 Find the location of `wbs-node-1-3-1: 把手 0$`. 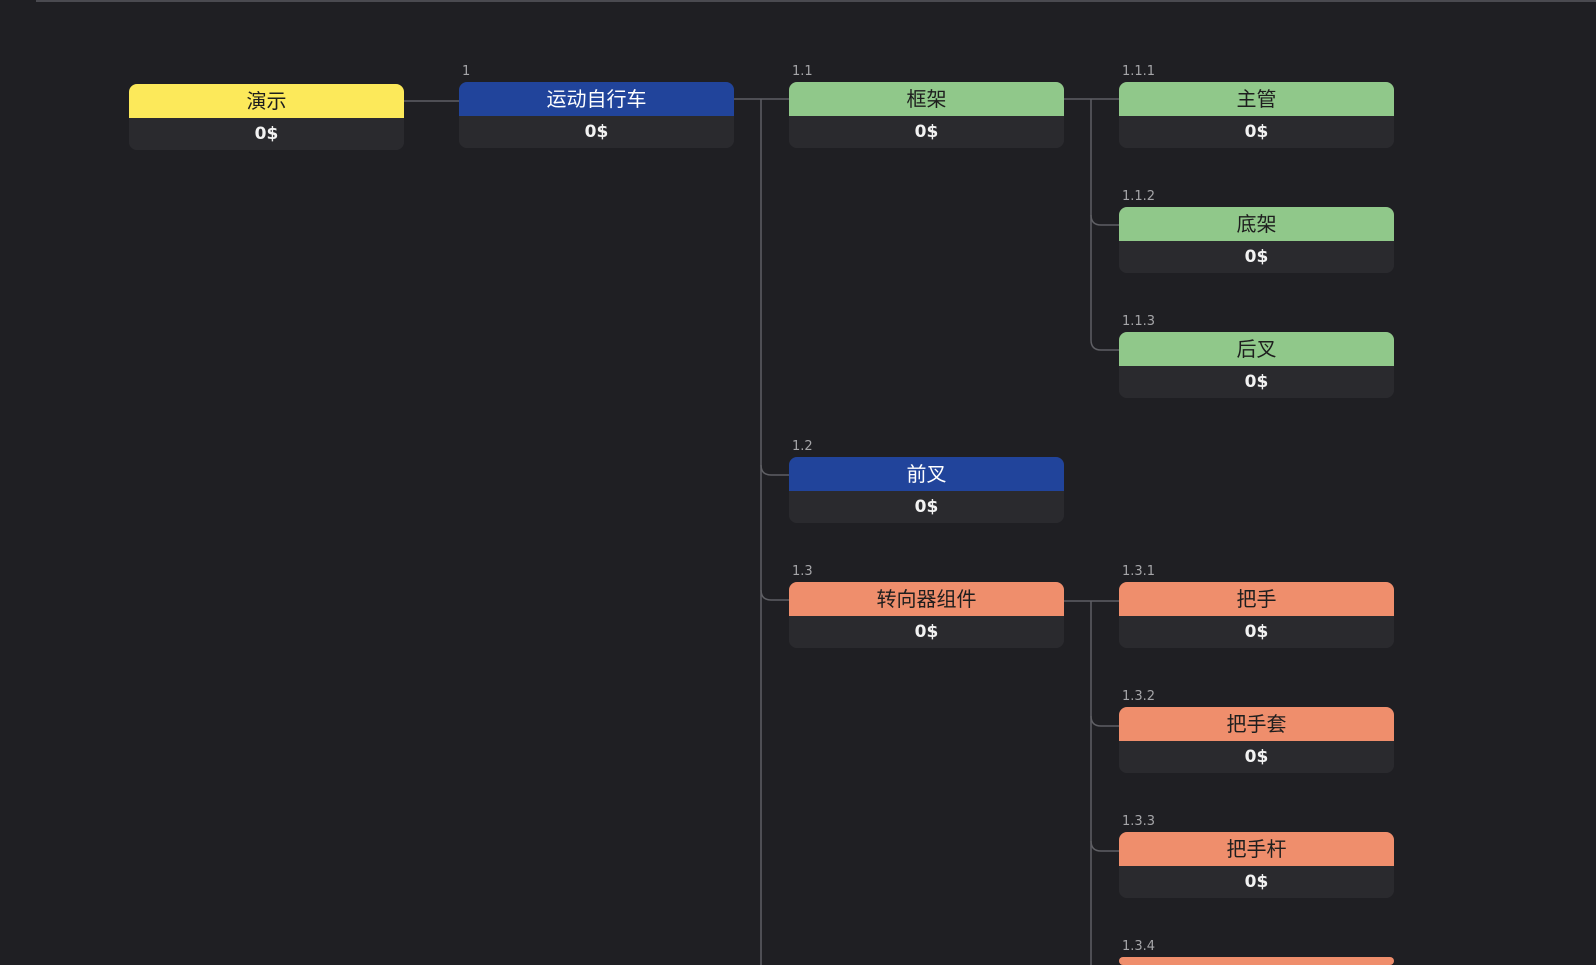

wbs-node-1-3-1: 把手 0$ is located at coordinates (1256, 615).